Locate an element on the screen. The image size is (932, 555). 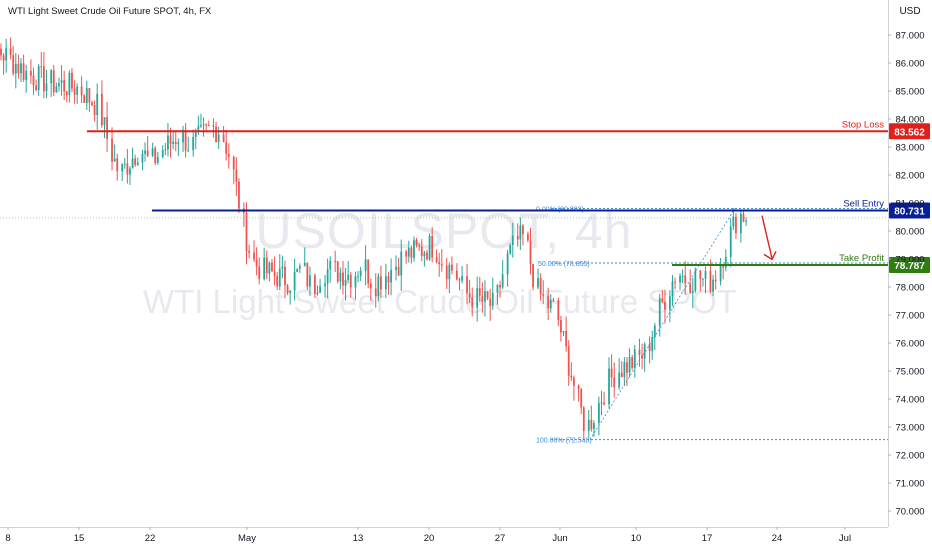
currency-button: USD is located at coordinates (910, 11).